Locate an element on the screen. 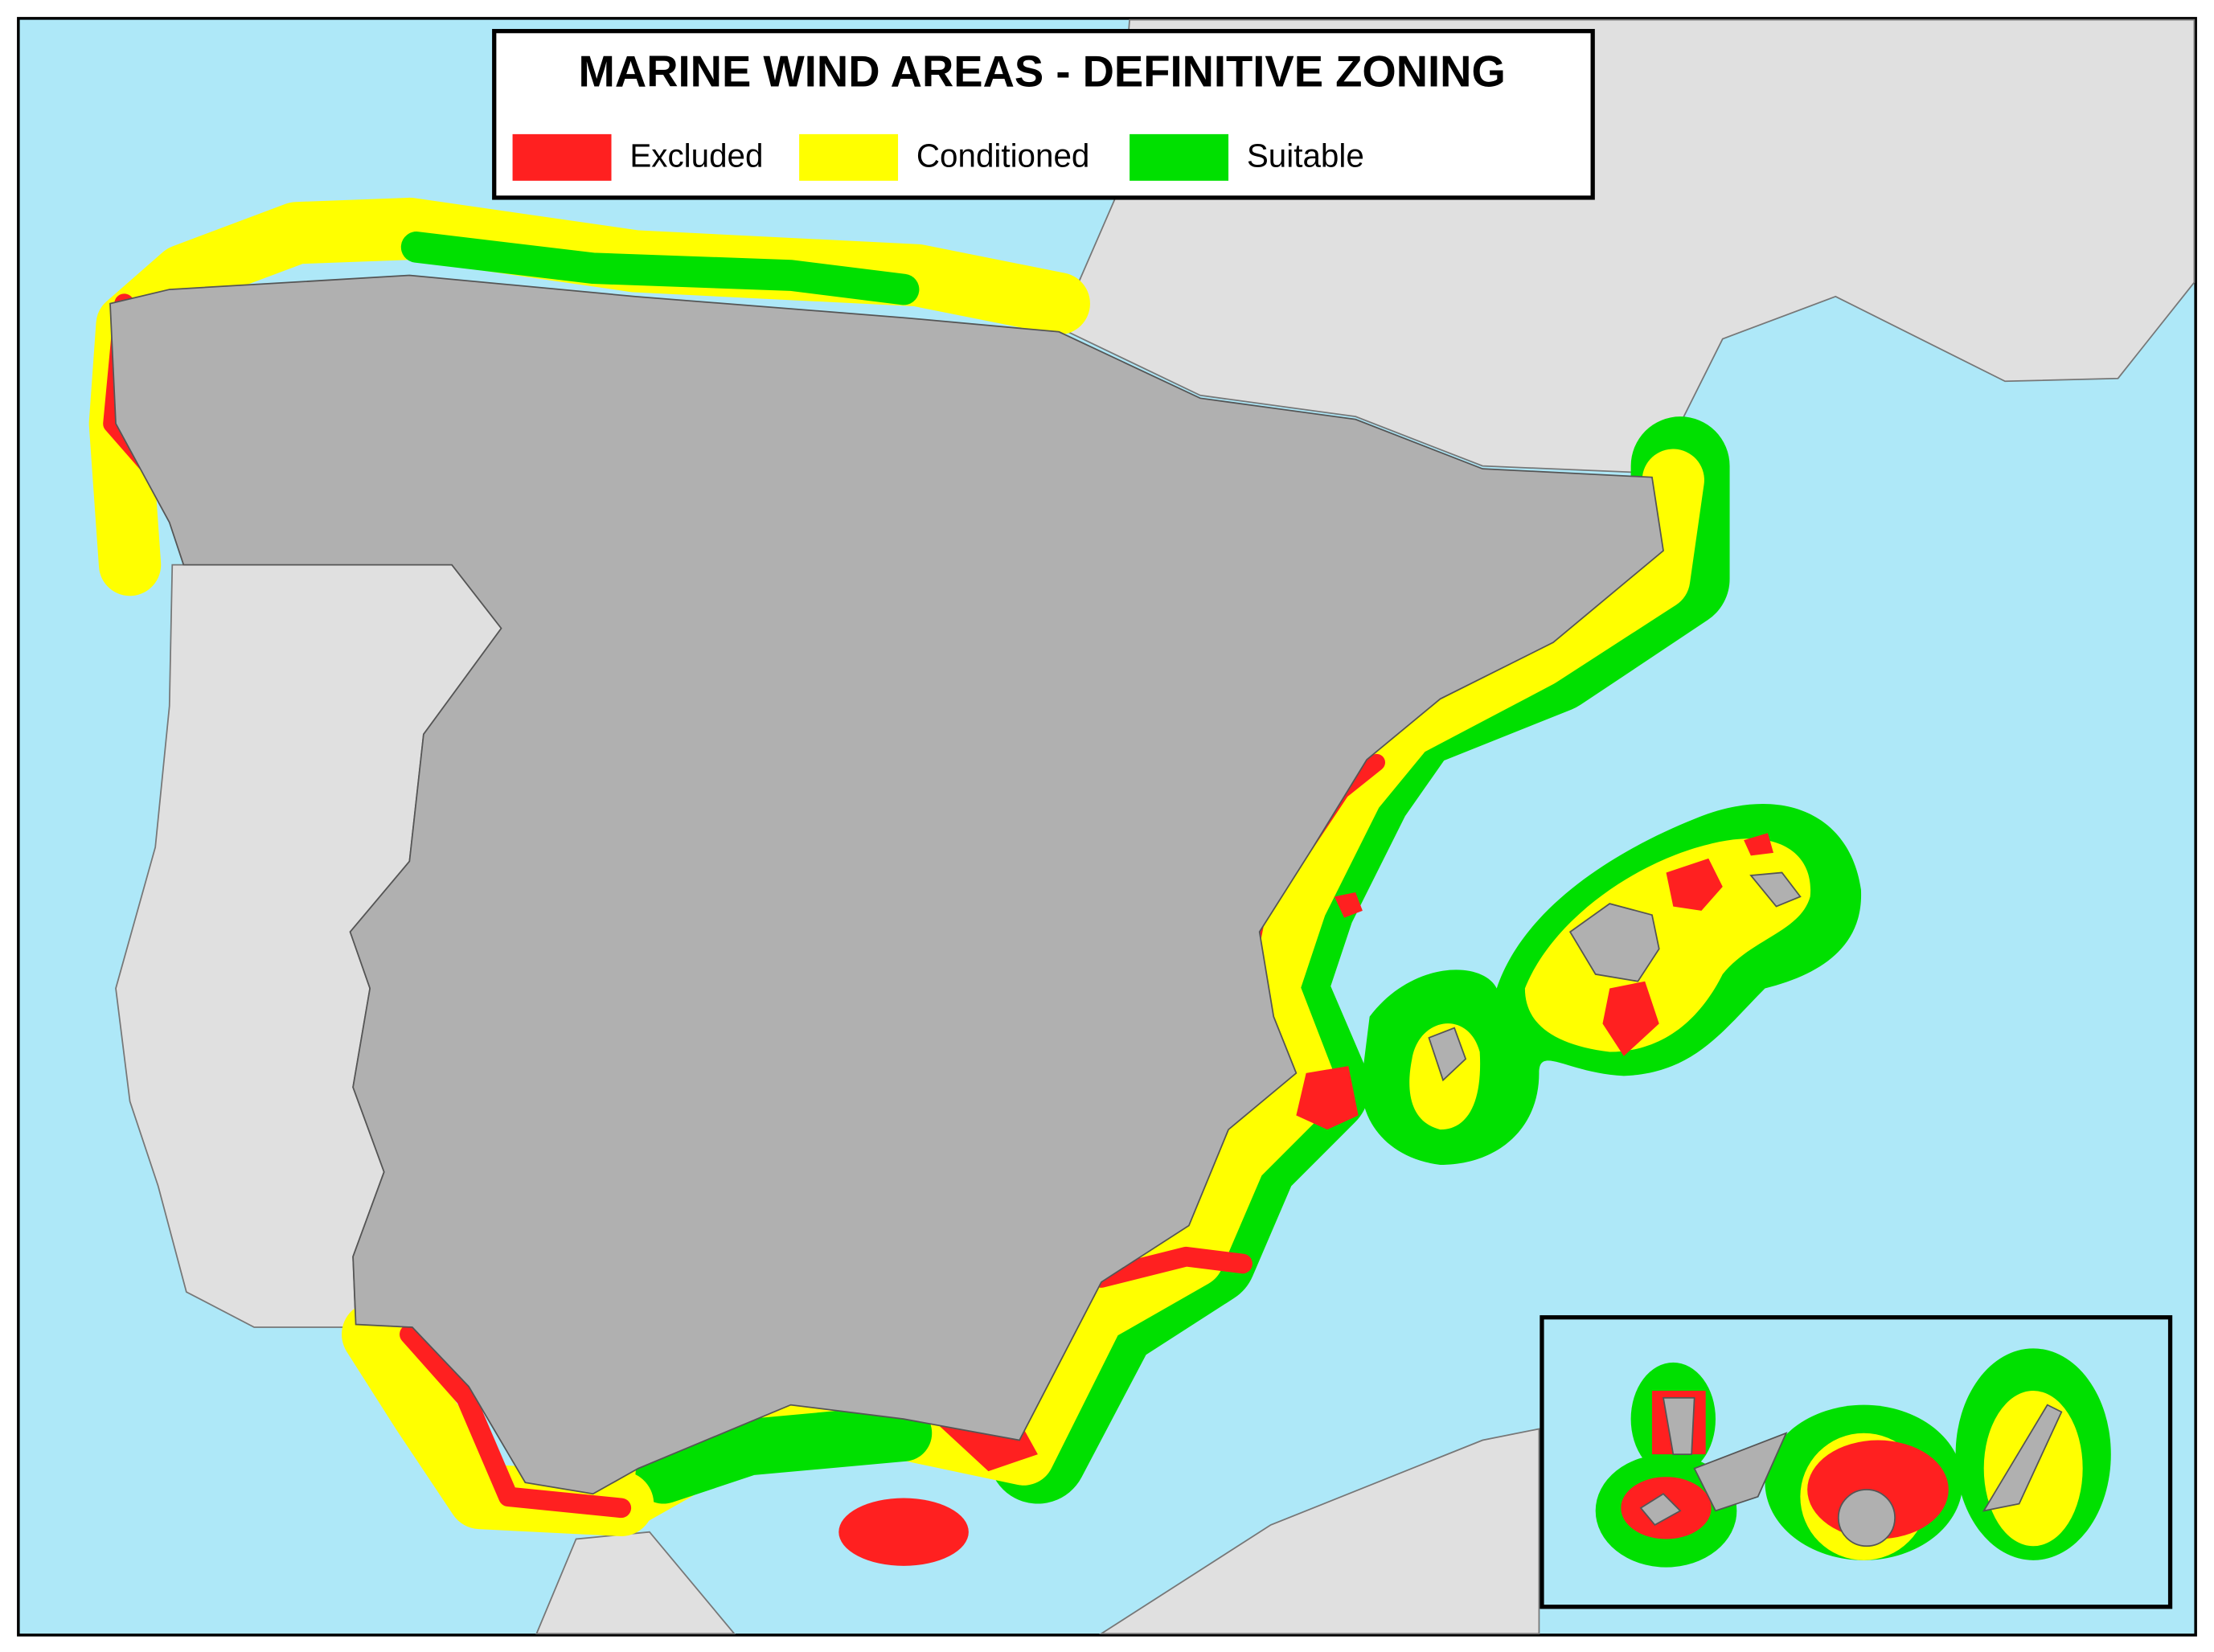 The image size is (2214, 1652). zone-conditioned is located at coordinates (1610, 984).